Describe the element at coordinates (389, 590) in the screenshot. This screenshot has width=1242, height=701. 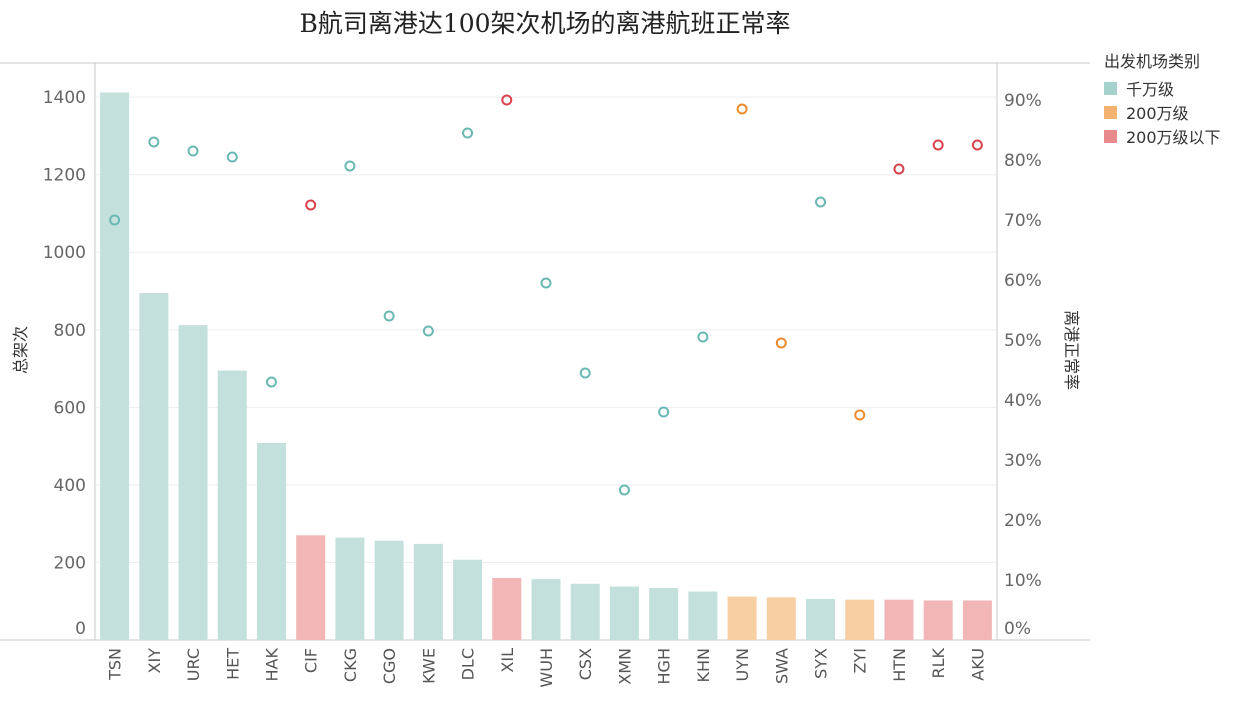
I see `bar-cgo` at that location.